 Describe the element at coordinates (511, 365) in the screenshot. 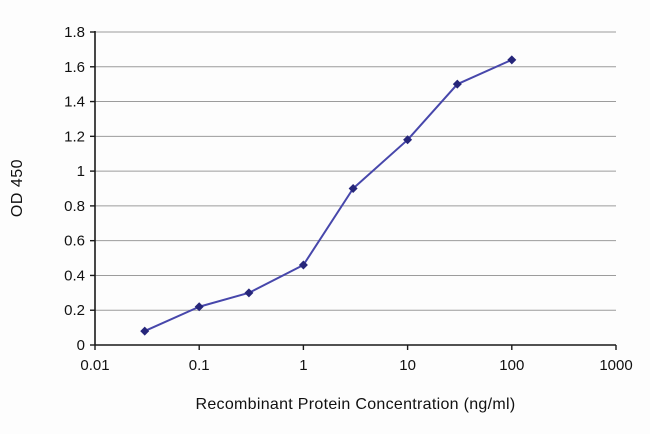

I see `x-tick-label: 100` at that location.